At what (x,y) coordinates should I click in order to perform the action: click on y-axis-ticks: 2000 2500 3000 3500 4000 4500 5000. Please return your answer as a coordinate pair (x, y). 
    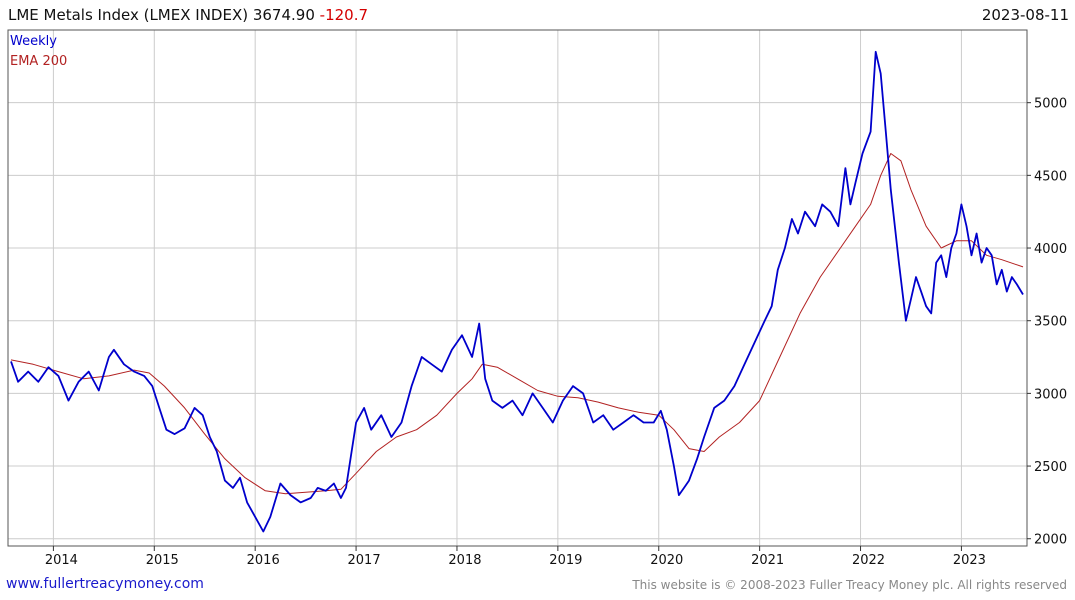
    Looking at the image, I should click on (1047, 322).